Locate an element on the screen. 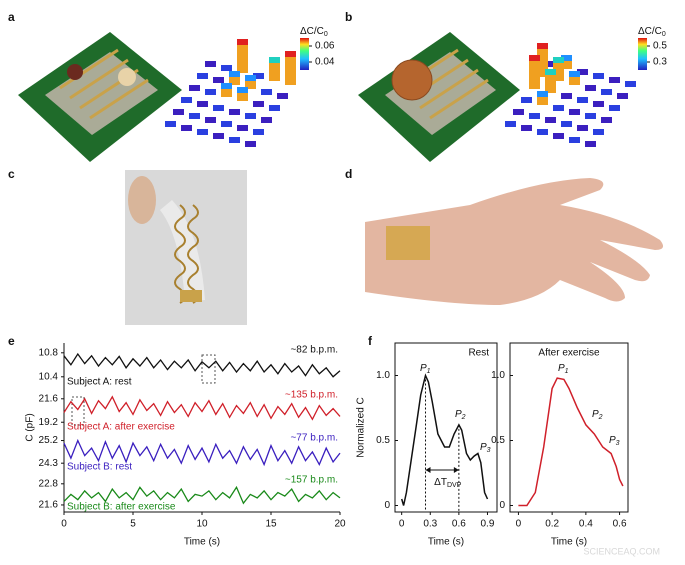  rate-annotation: ~135 b.p.m. is located at coordinates (311, 395).